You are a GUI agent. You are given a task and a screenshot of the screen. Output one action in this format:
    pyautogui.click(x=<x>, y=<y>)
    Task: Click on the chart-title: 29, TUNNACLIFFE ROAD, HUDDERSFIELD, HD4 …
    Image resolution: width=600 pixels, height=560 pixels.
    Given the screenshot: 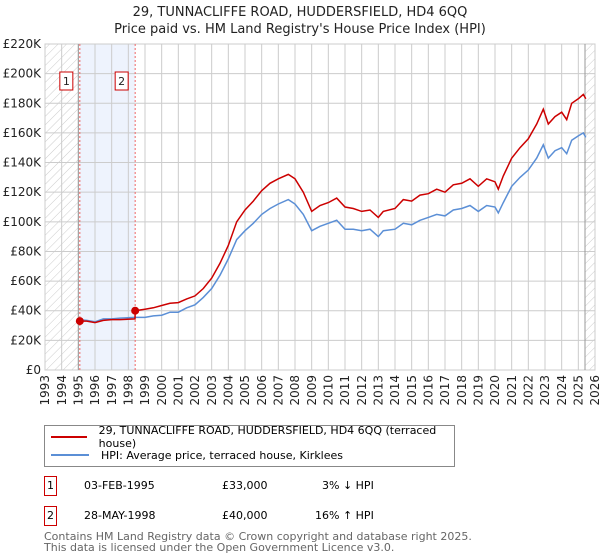 What is the action you would take?
    pyautogui.click(x=300, y=21)
    